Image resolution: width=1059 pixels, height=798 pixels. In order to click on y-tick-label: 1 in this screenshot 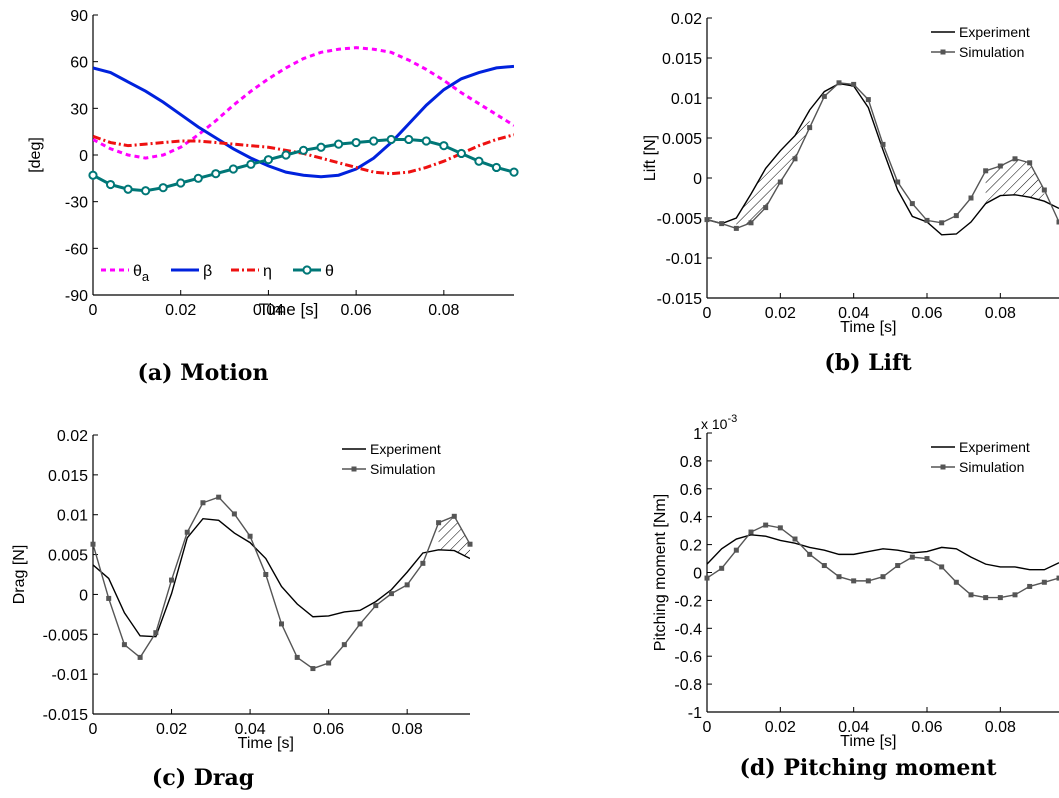, I will do `click(697, 434)`.